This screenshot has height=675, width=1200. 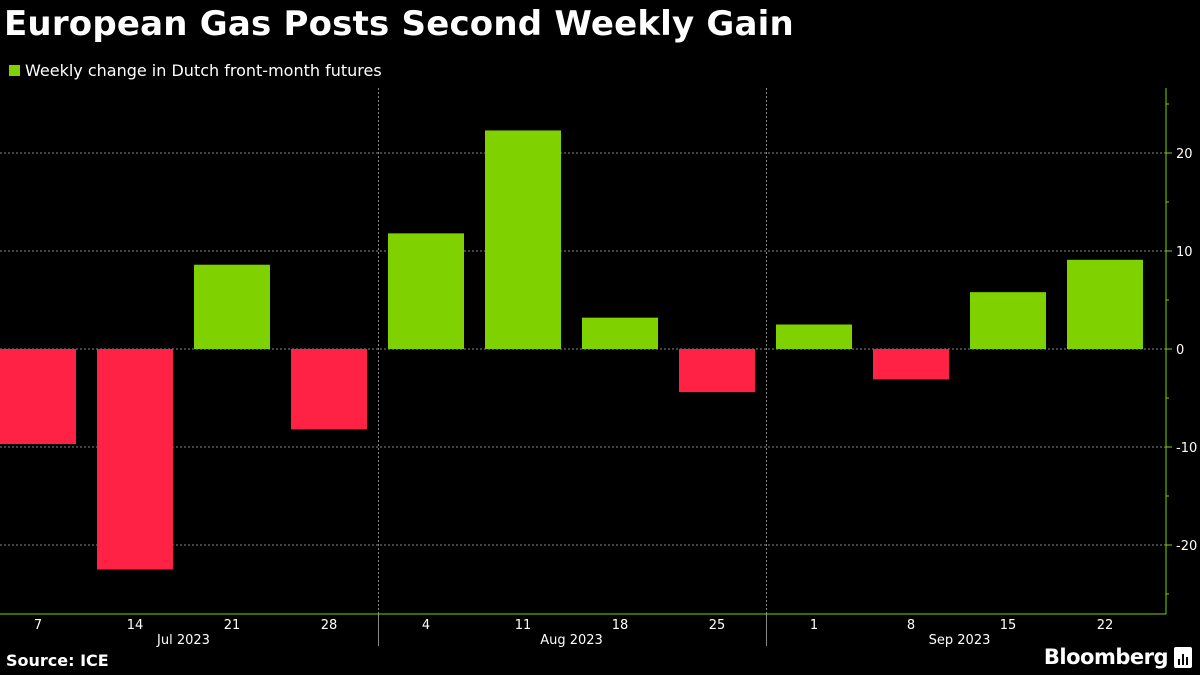 What do you see at coordinates (399, 24) in the screenshot?
I see `chart-title: European Gas Posts Second Weekly Gain` at bounding box center [399, 24].